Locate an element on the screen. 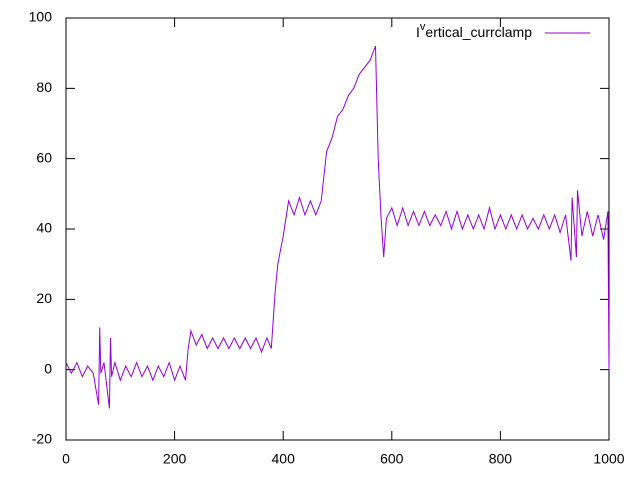 The width and height of the screenshot is (640, 480). x-tick-label: 400 is located at coordinates (284, 459).